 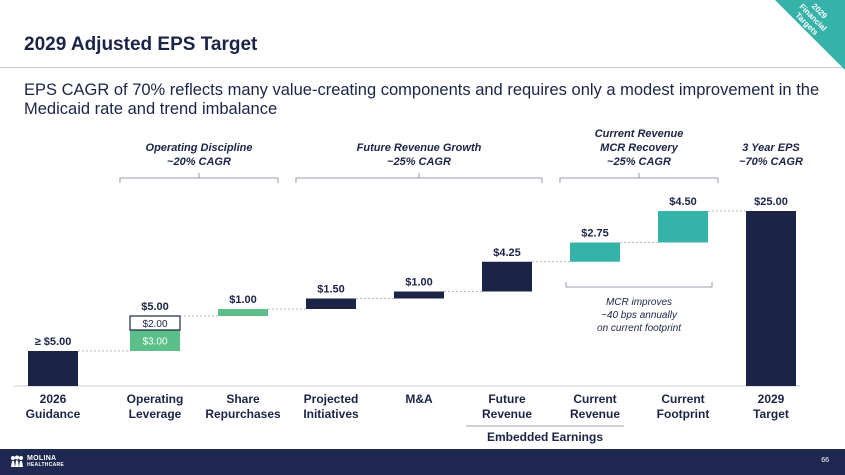 I want to click on section-corner-tag, so click(x=810, y=35).